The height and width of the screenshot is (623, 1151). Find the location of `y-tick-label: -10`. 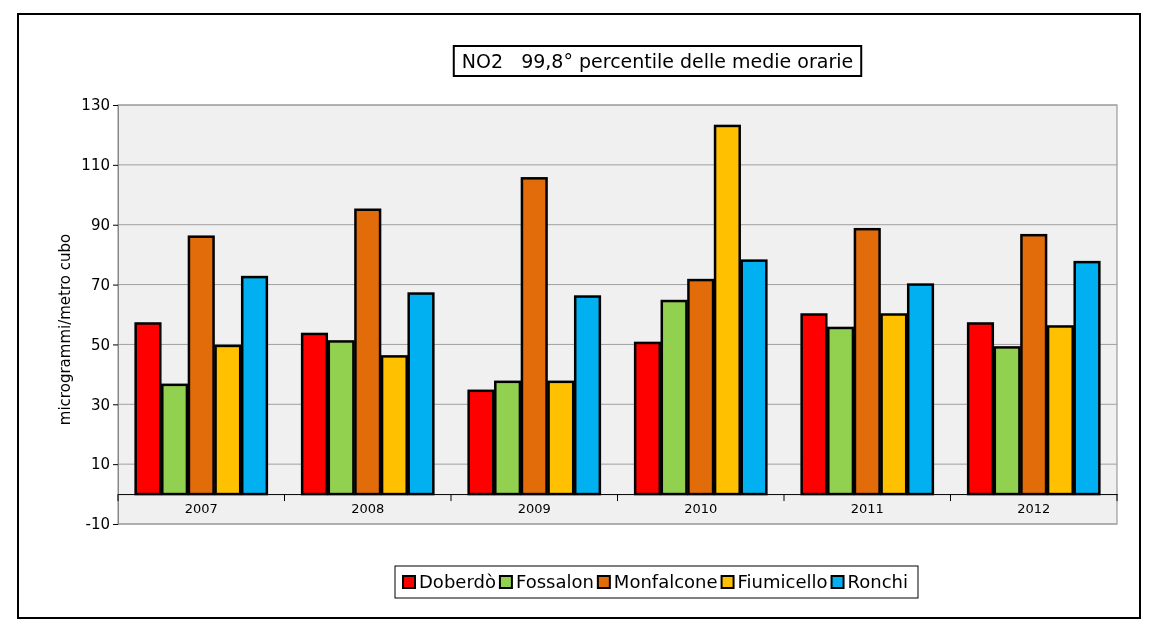

y-tick-label: -10 is located at coordinates (97, 524).